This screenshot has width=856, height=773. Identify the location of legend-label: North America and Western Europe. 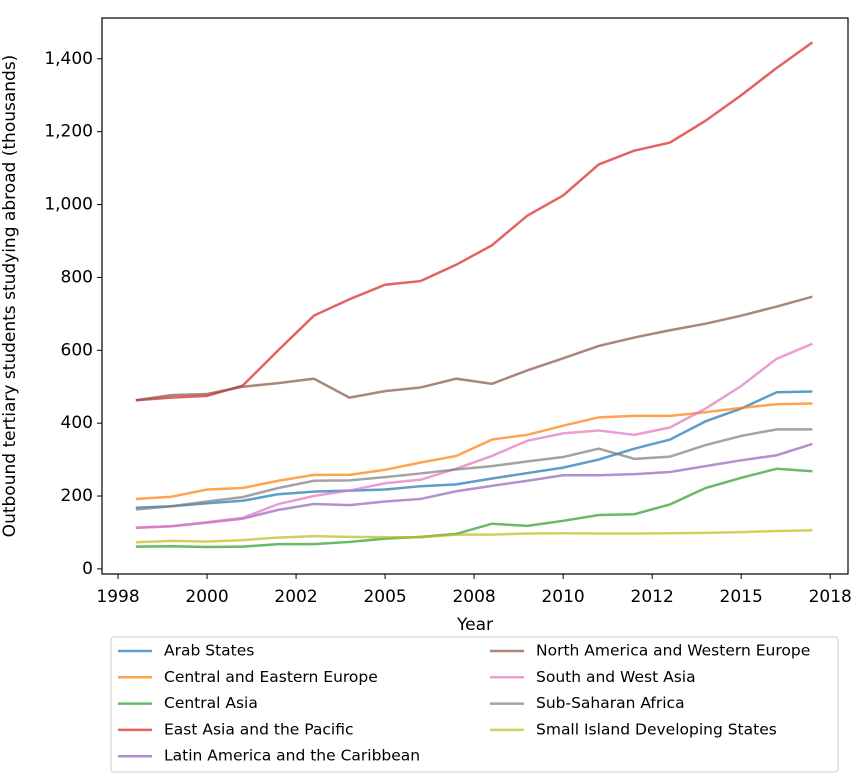
(673, 651).